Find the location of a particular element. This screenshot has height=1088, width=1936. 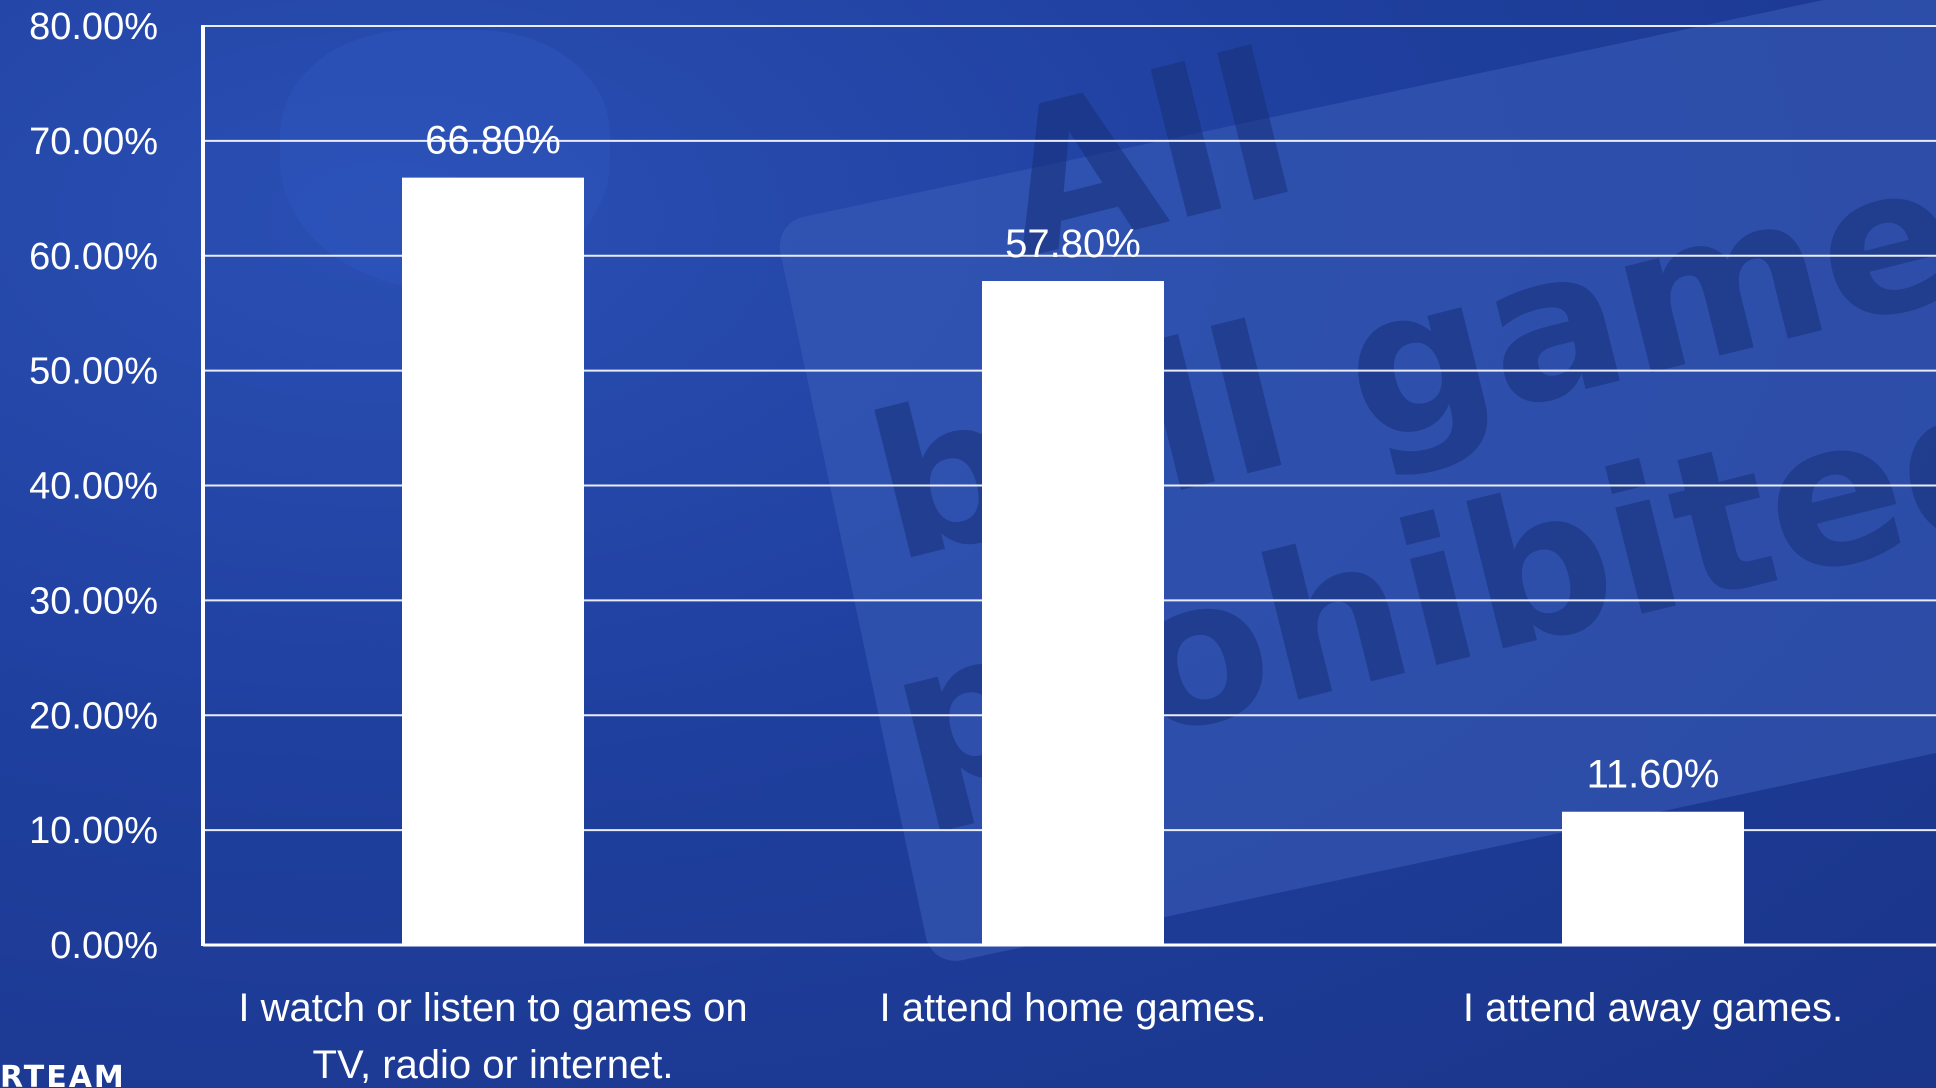

x-category-label: TV, radio or internet. is located at coordinates (493, 1065).